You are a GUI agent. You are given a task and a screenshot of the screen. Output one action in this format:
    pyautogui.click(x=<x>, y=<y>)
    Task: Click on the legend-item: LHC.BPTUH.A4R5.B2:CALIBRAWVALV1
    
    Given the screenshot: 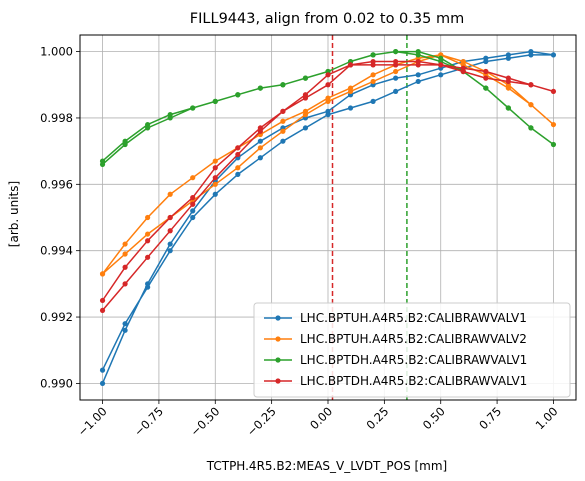 What is the action you would take?
    pyautogui.click(x=395, y=318)
    